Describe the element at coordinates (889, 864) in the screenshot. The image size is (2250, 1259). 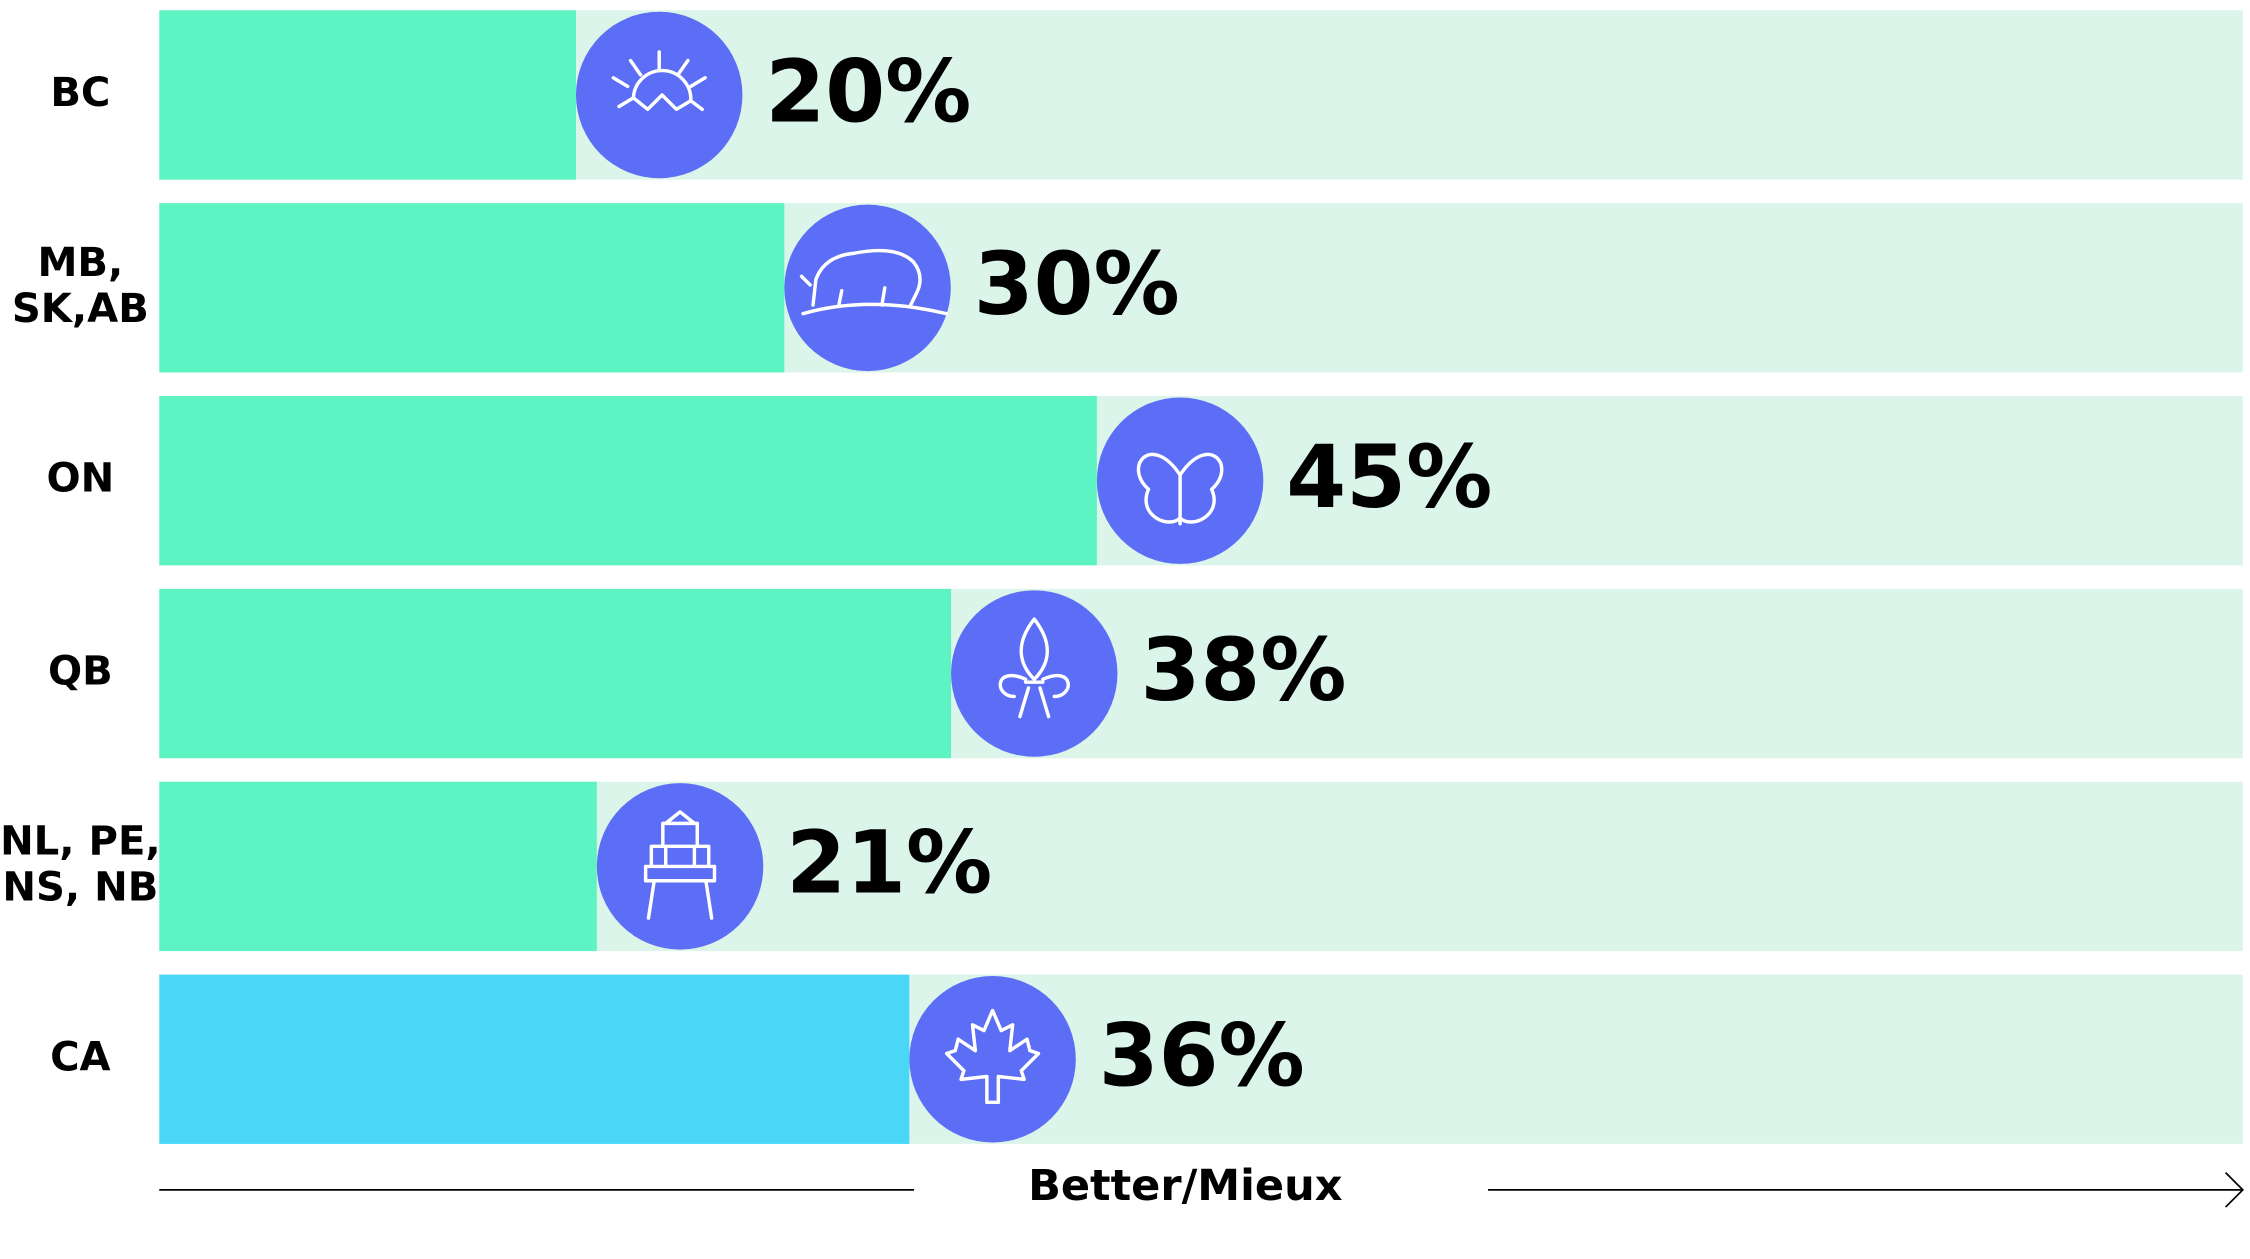
I see `value-label: 21%` at that location.